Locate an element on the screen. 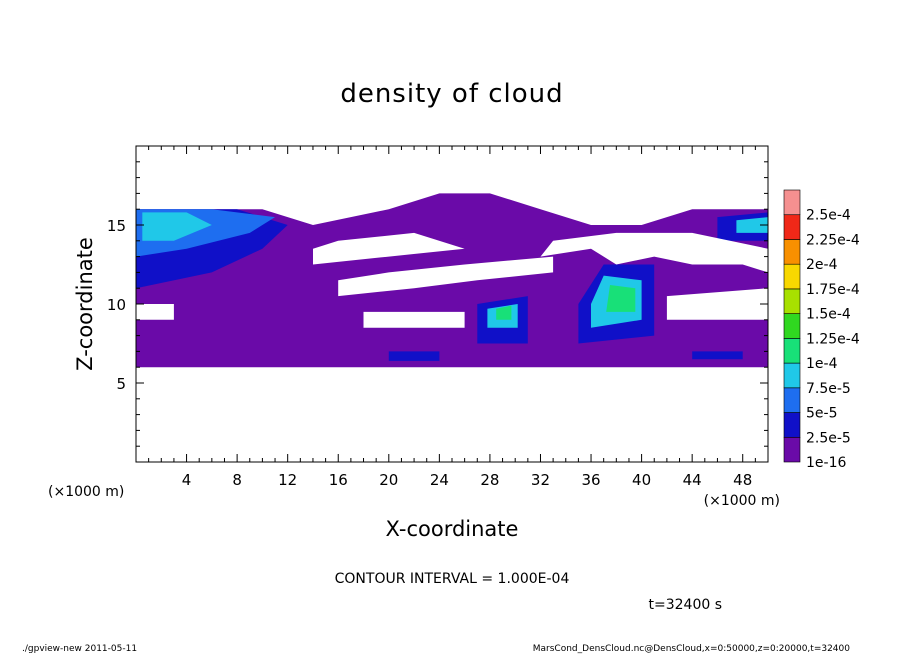 The width and height of the screenshot is (904, 654). y-axis-label: Z-coordinate is located at coordinates (85, 304).